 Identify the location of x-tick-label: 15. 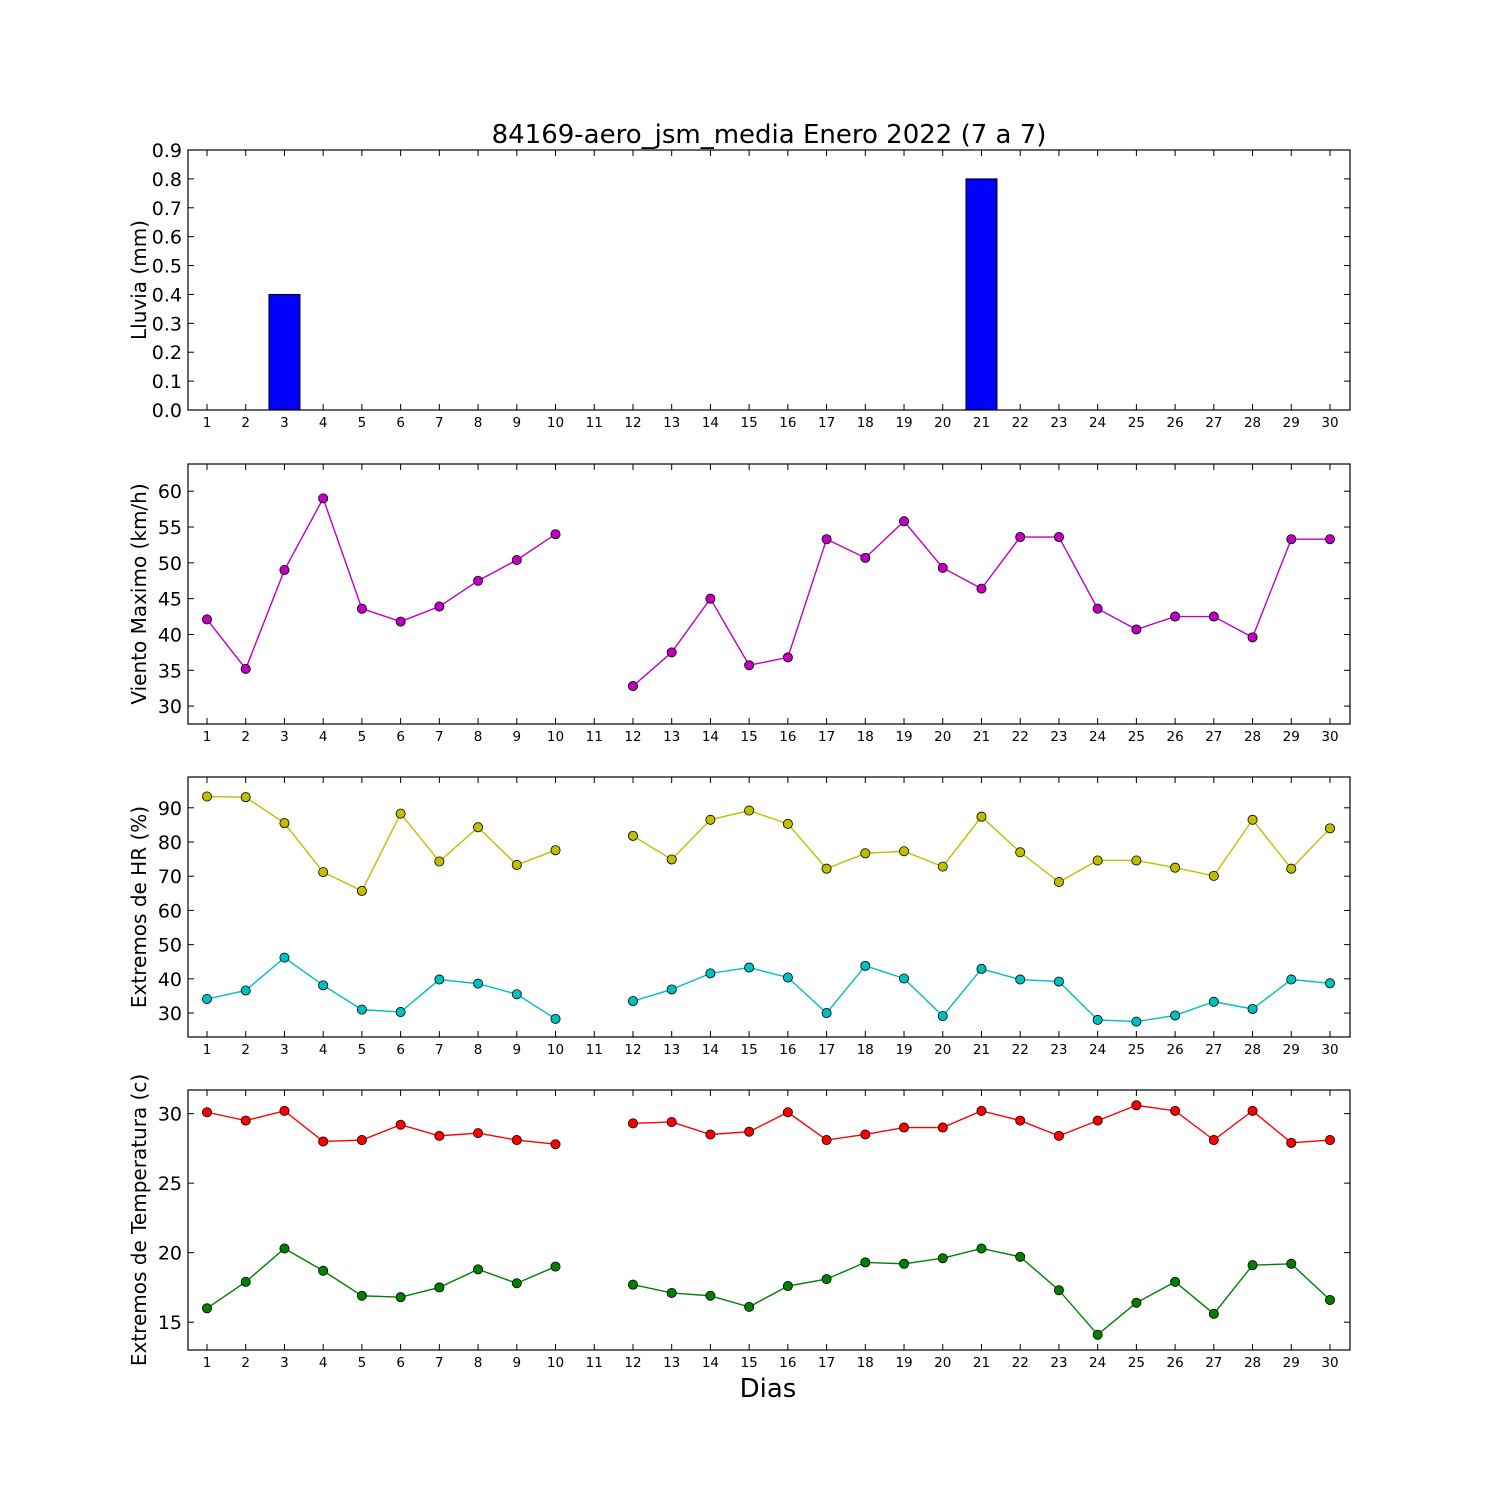
(749, 423).